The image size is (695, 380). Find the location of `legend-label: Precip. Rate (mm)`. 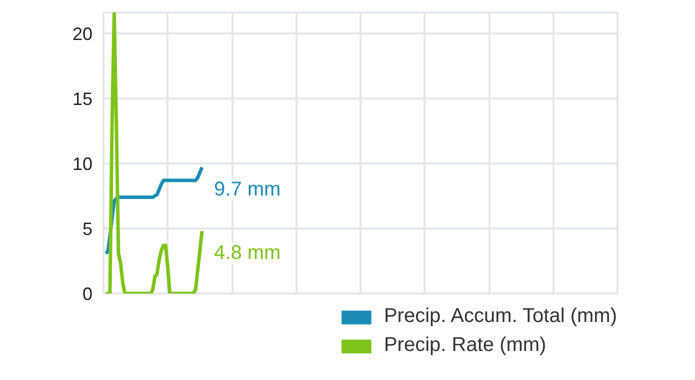

legend-label: Precip. Rate (mm) is located at coordinates (465, 345).